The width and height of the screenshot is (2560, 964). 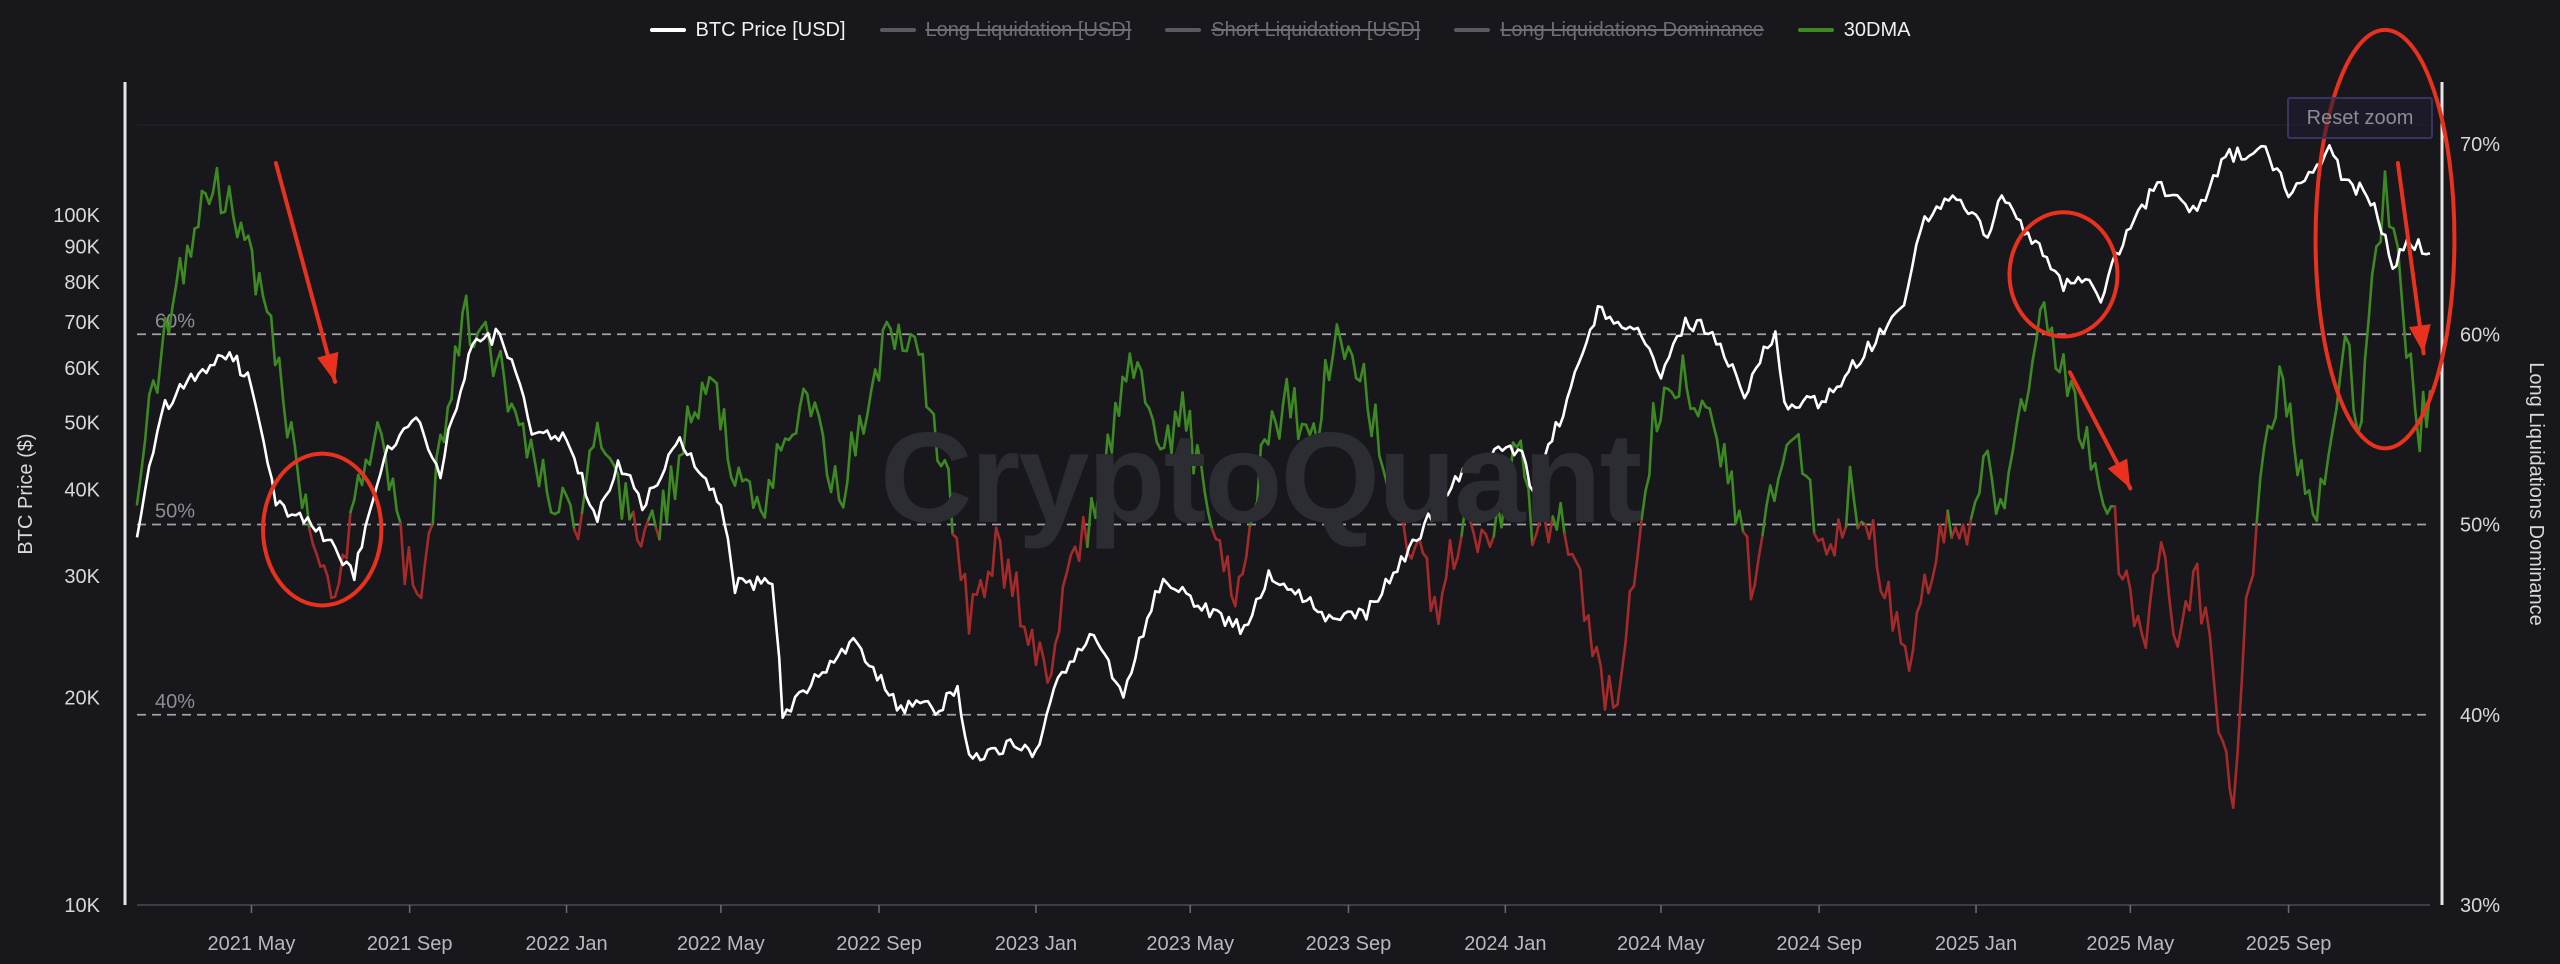 What do you see at coordinates (2360, 118) in the screenshot?
I see `reset-zoom-button: Reset zoom` at bounding box center [2360, 118].